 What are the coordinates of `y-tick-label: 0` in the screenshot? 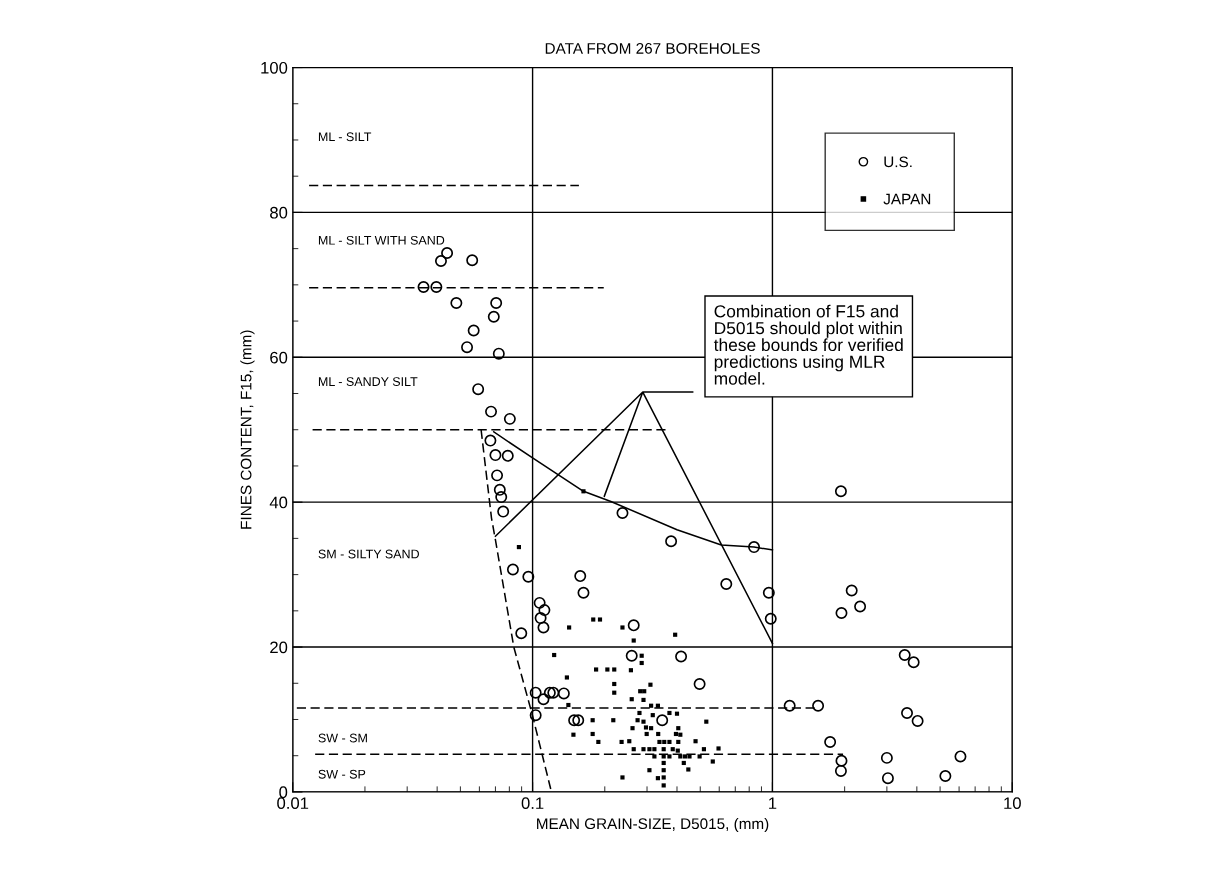 It's located at (283, 792).